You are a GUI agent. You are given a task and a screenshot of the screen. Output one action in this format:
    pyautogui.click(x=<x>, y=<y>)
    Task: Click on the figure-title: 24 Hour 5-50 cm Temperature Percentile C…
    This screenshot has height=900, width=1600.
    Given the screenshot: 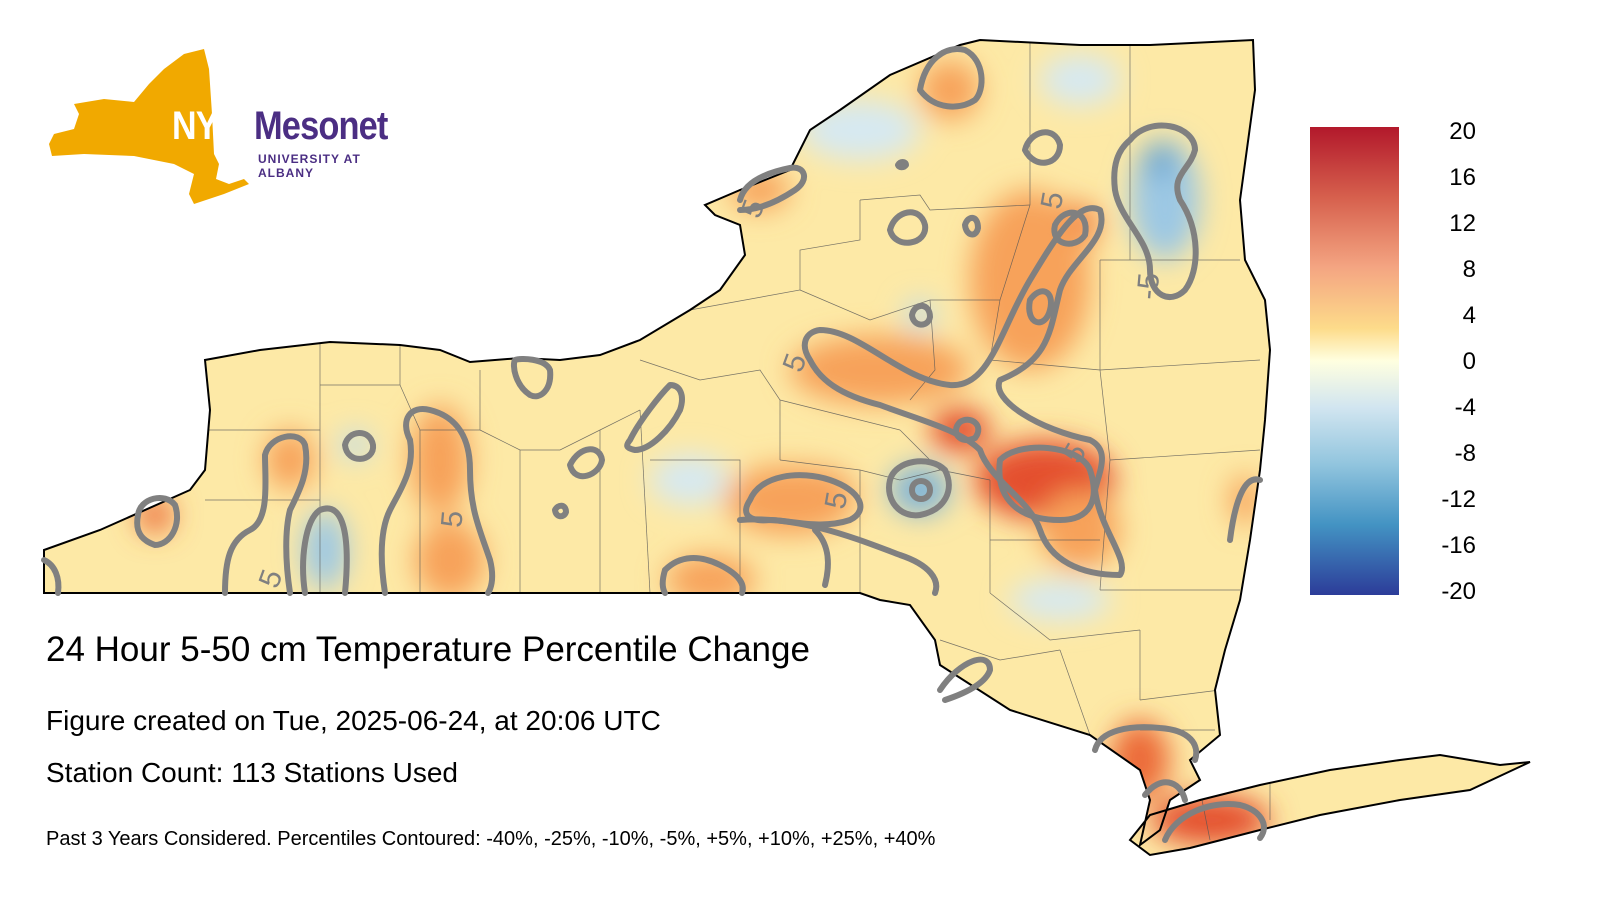 What is the action you would take?
    pyautogui.click(x=428, y=649)
    